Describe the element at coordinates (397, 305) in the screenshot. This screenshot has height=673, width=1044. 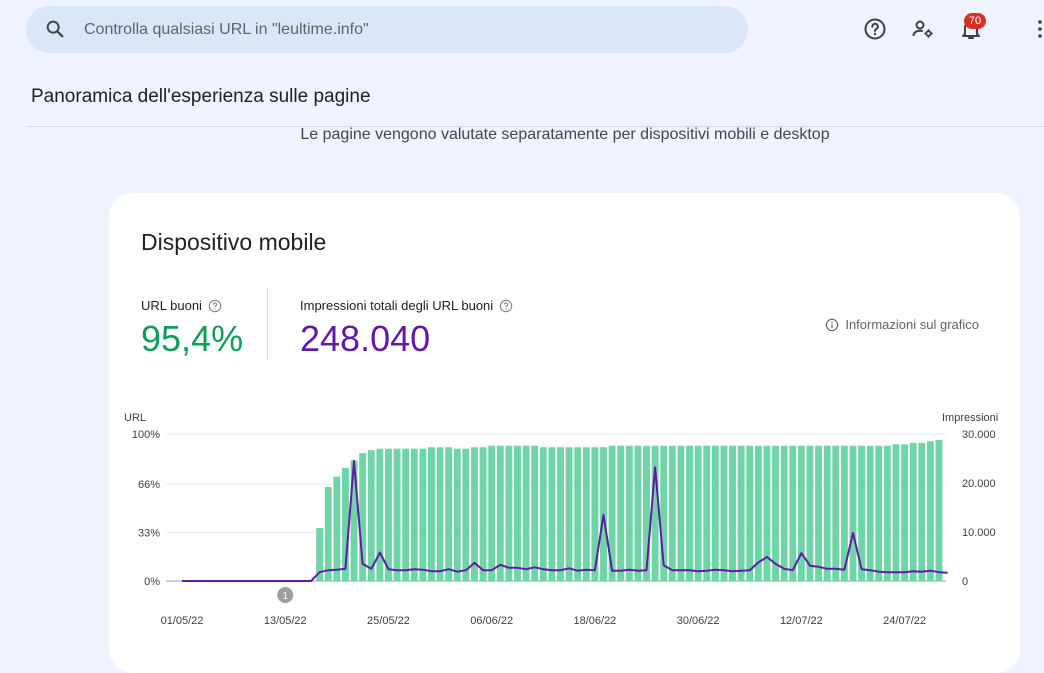
I see `total-impressions-label-text: Impressioni totali degli URL buoni` at that location.